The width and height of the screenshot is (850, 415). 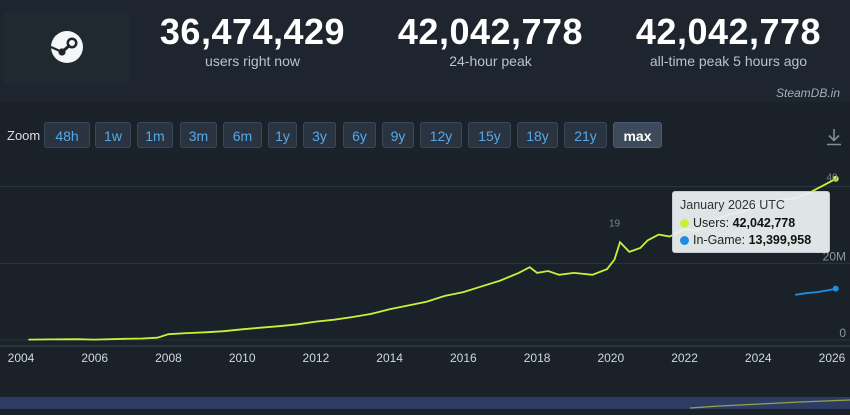 I want to click on x-tick-label: 2008, so click(x=168, y=358).